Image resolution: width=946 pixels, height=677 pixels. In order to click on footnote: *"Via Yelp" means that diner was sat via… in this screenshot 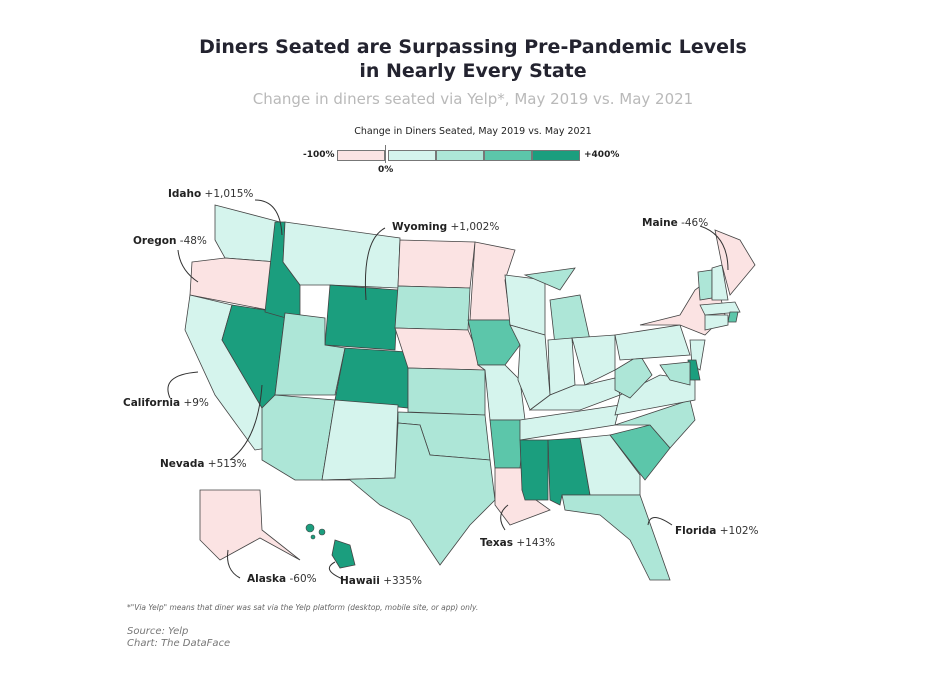, I will do `click(303, 607)`.